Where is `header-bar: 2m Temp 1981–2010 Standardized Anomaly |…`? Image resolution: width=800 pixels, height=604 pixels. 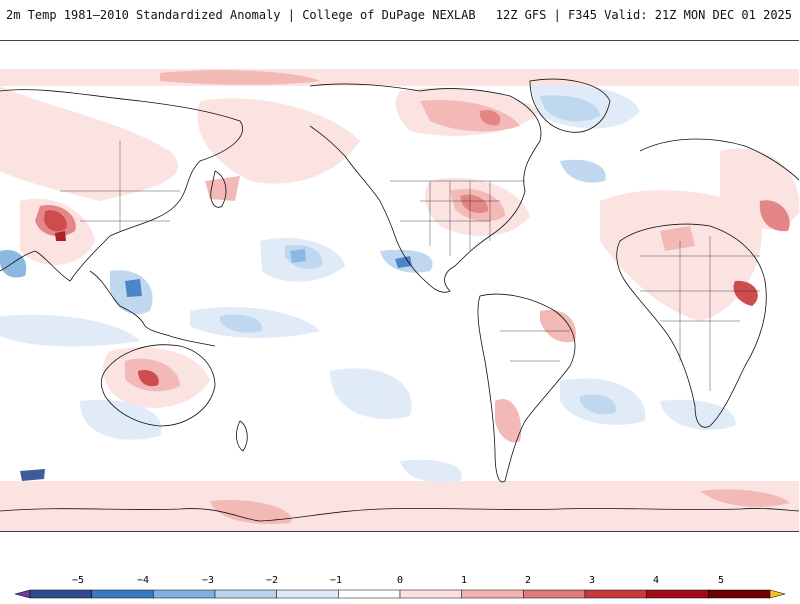
header-bar: 2m Temp 1981–2010 Standardized Anomaly |… is located at coordinates (400, 15).